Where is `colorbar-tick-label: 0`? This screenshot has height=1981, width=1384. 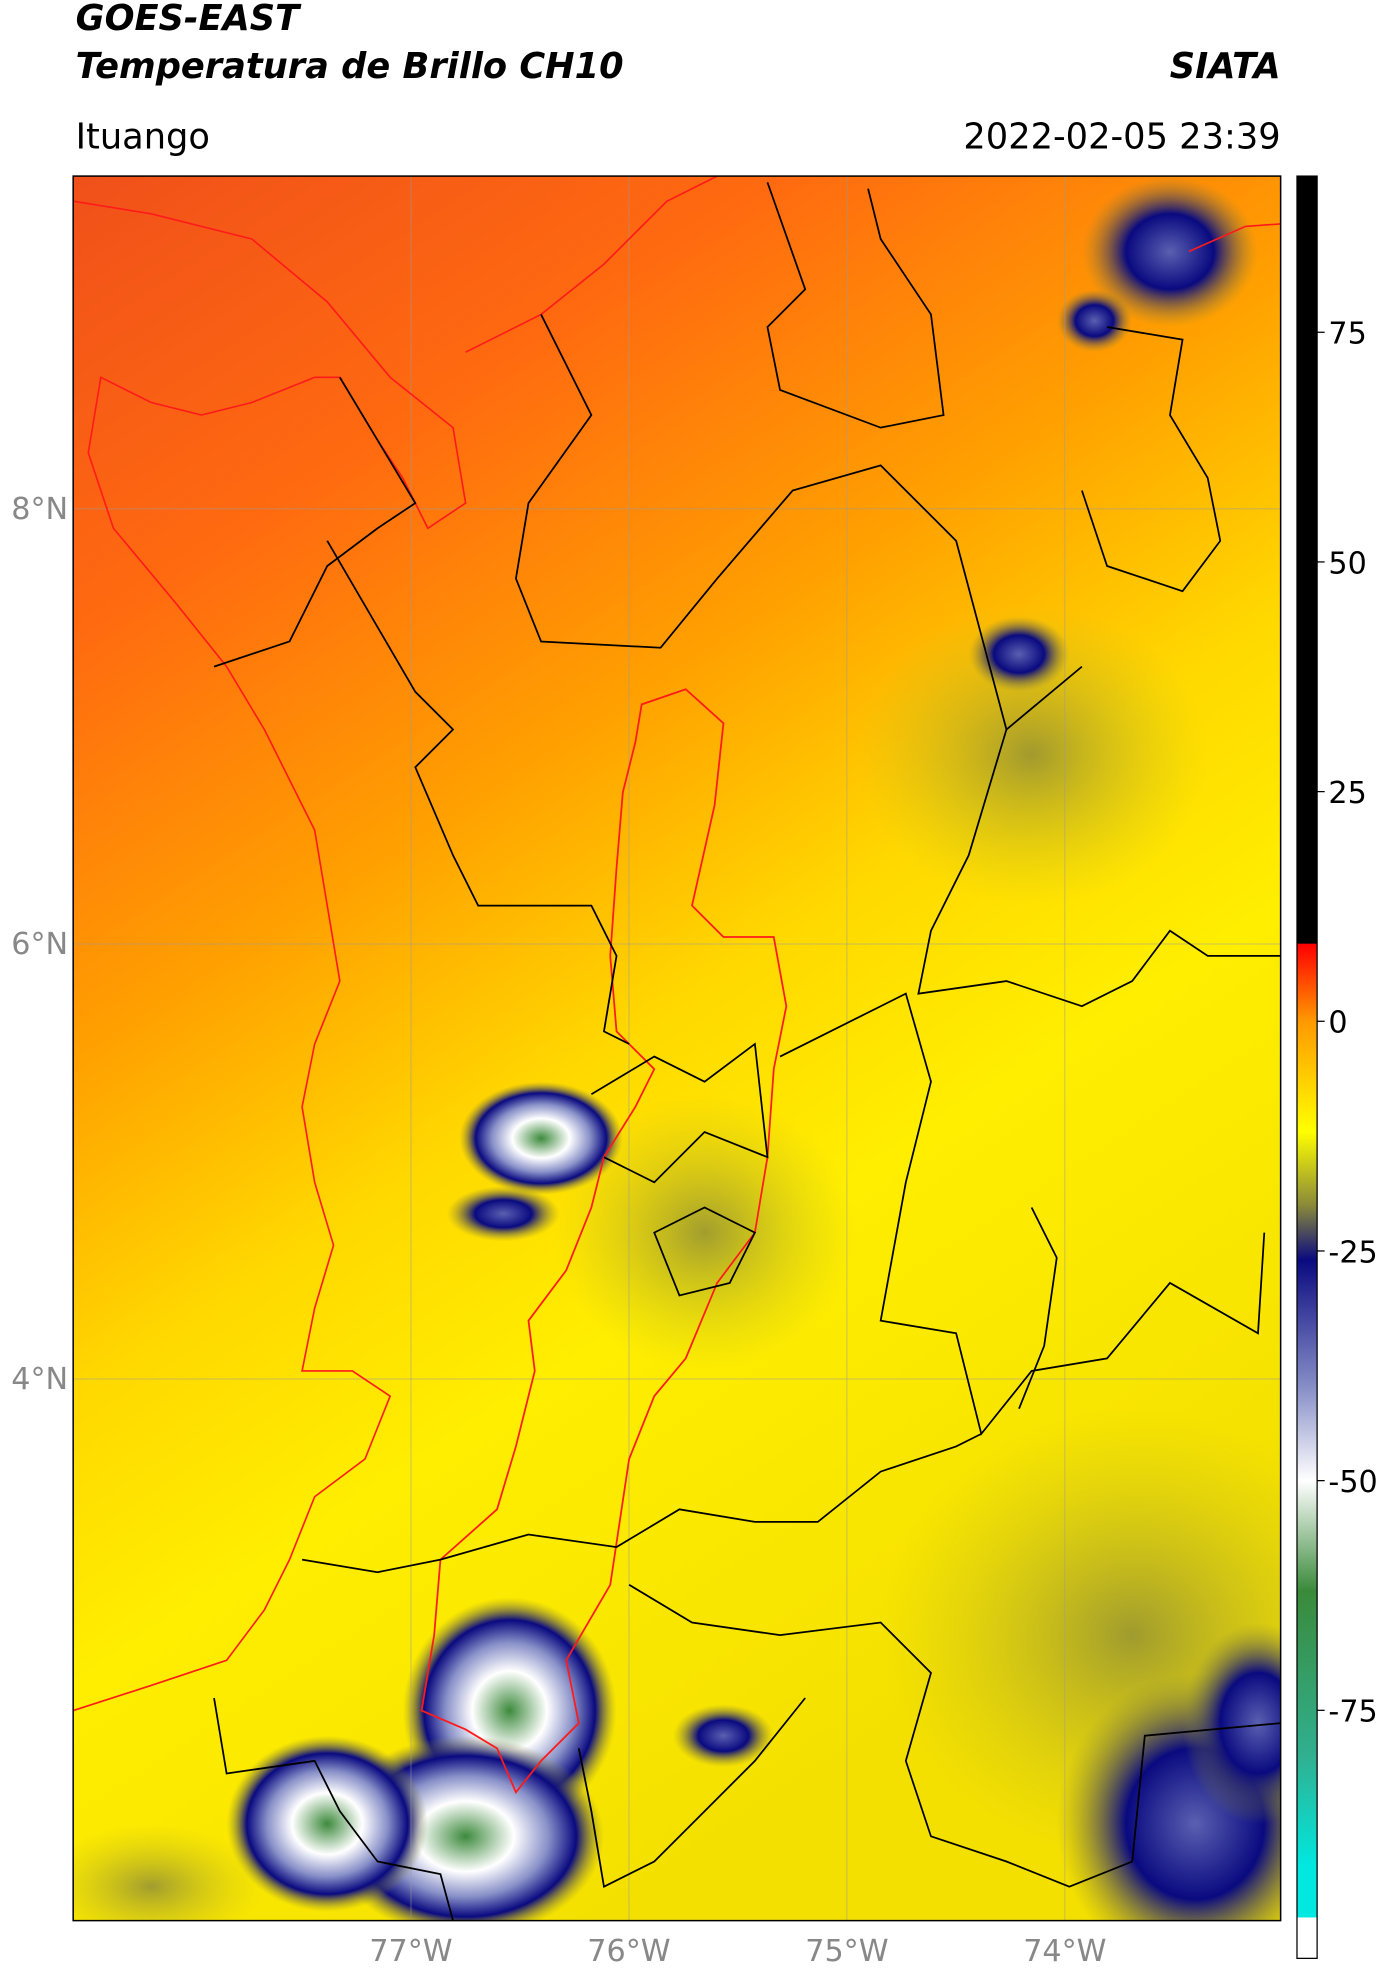 colorbar-tick-label: 0 is located at coordinates (1337, 1023).